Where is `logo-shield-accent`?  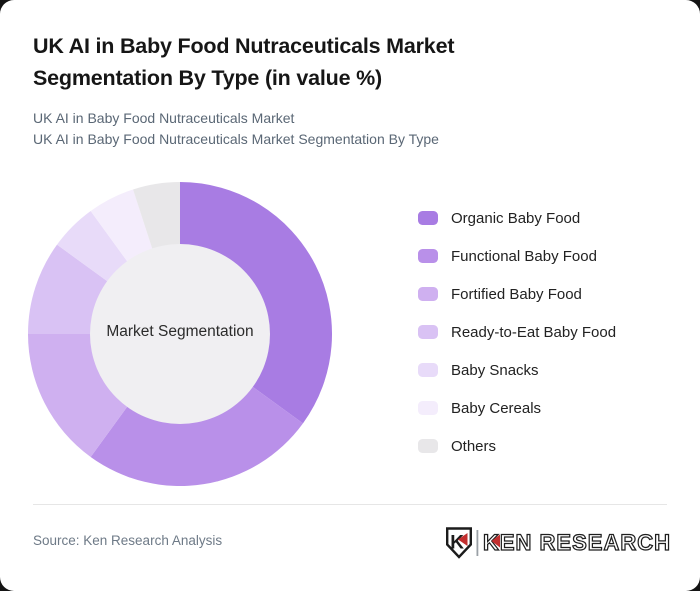
logo-shield-accent is located at coordinates (463, 539).